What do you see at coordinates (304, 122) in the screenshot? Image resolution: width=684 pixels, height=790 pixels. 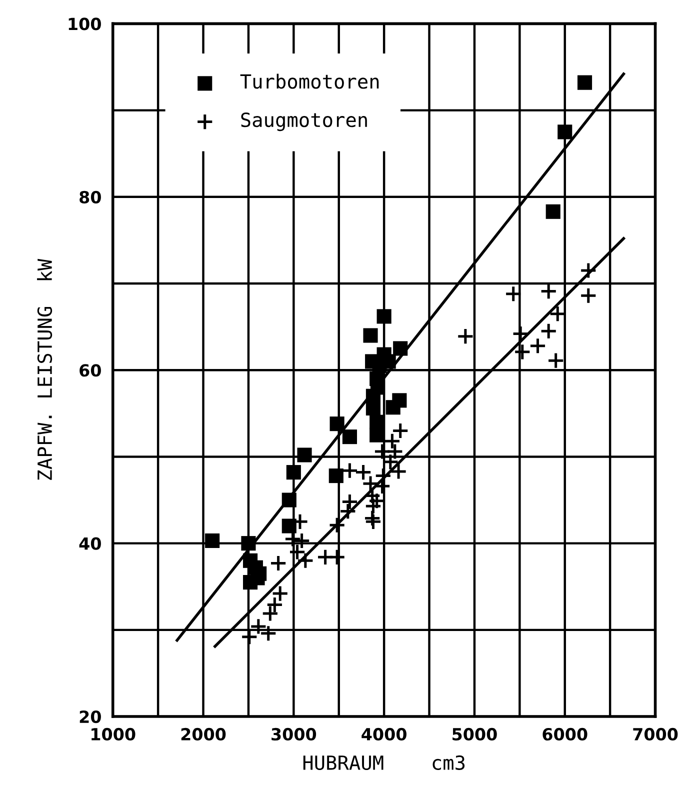 I see `legend-label: Saugmotoren` at bounding box center [304, 122].